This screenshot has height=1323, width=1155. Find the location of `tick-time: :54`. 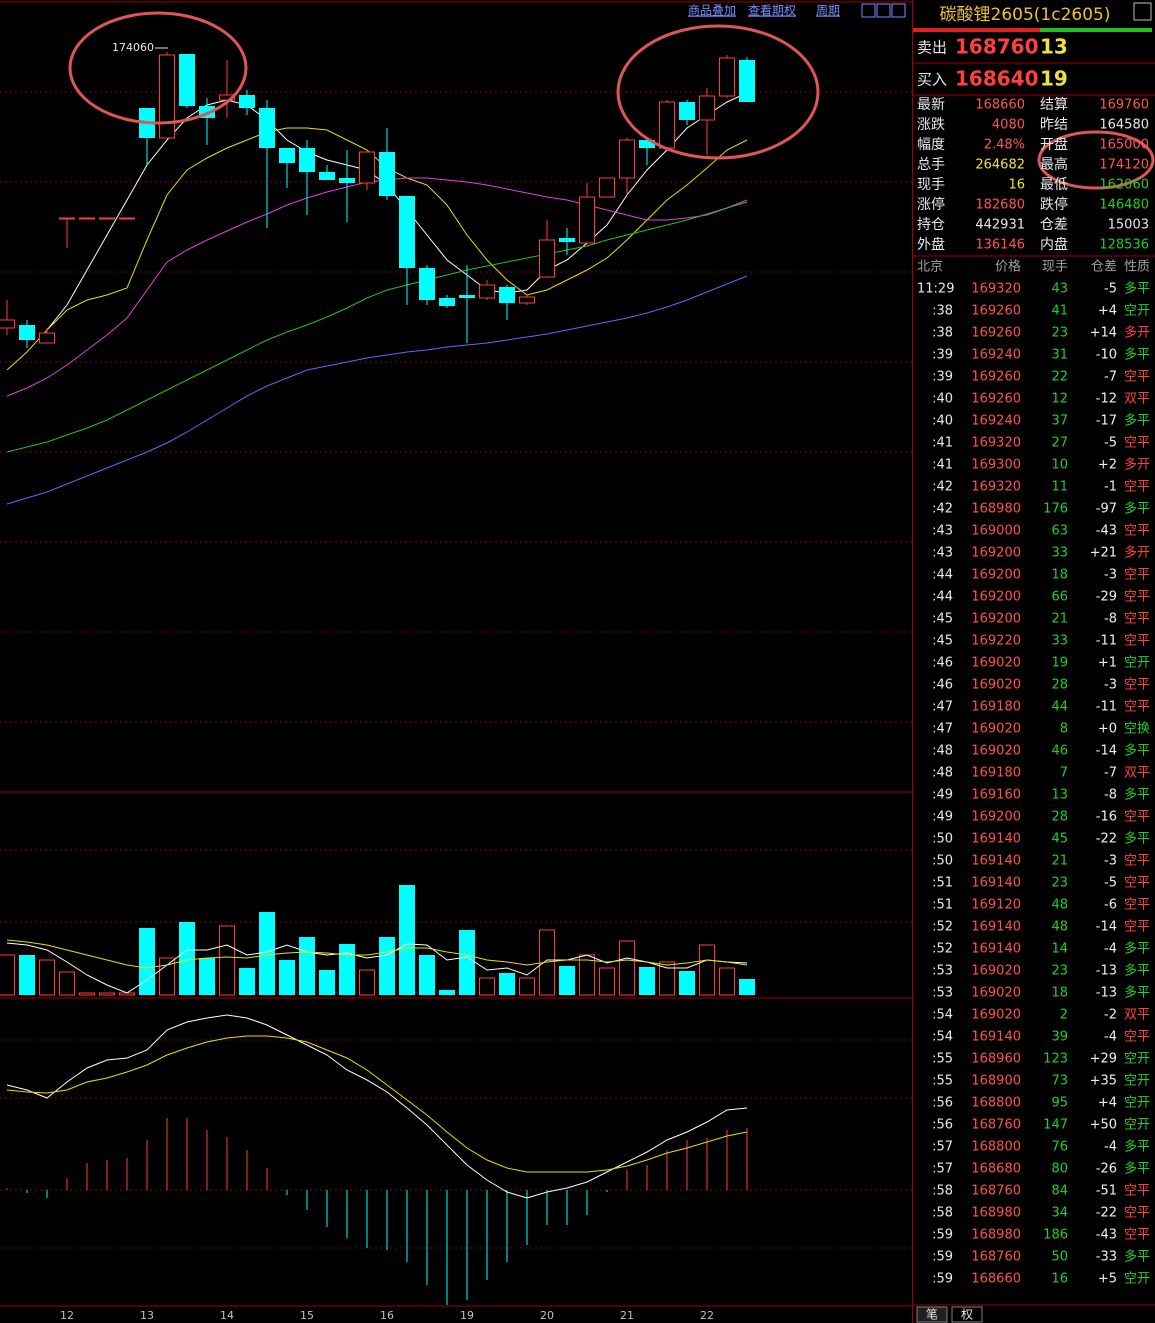

tick-time: :54 is located at coordinates (942, 1037).